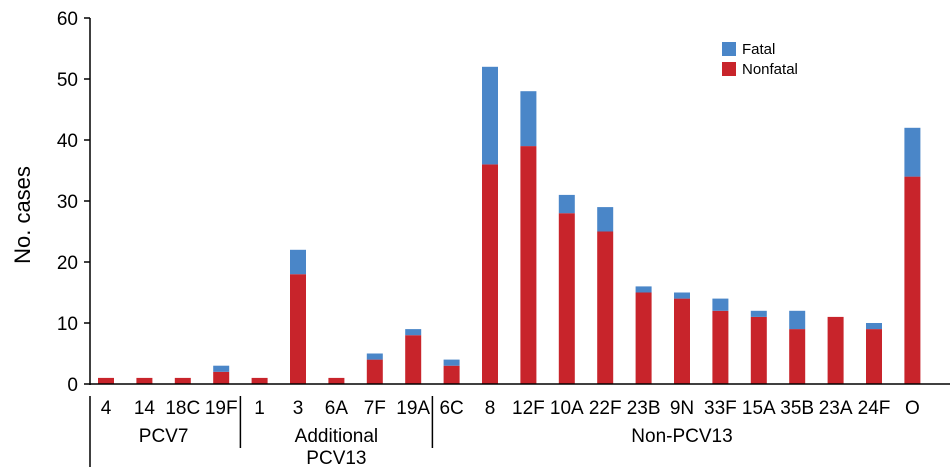 The width and height of the screenshot is (950, 467). Describe the element at coordinates (644, 408) in the screenshot. I see `x-tick-label: 23B` at that location.